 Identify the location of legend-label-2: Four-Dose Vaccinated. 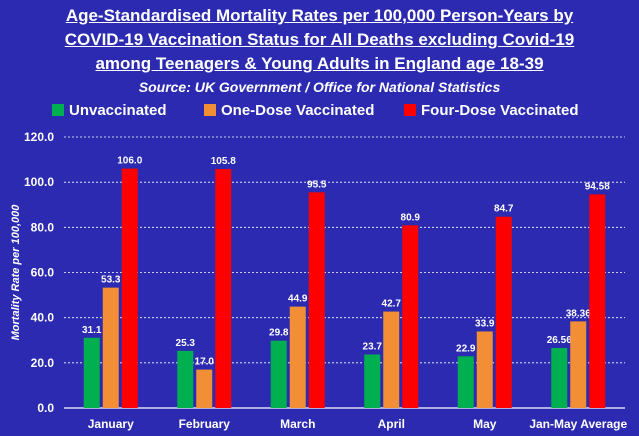
(500, 110).